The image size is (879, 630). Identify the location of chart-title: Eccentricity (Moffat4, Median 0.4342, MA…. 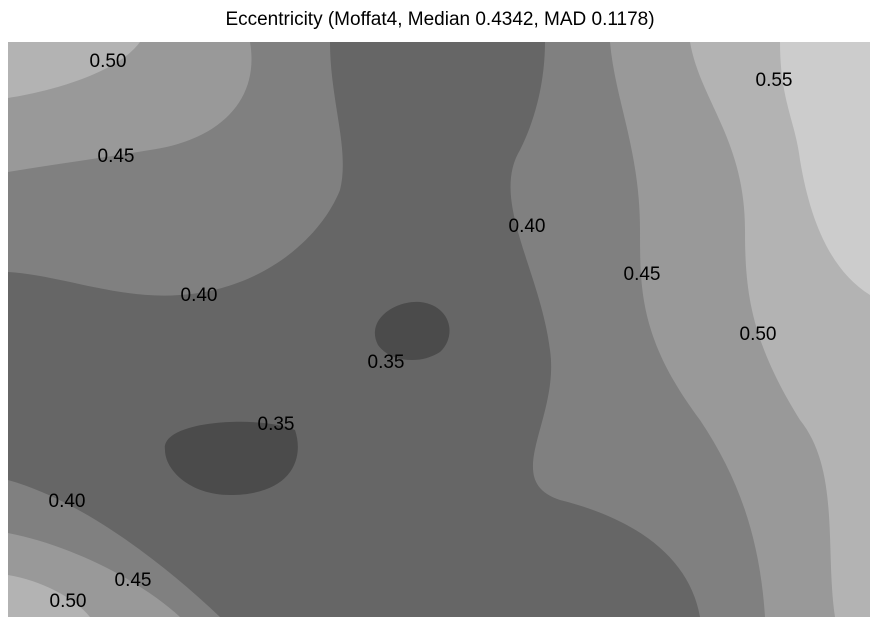
(439, 19).